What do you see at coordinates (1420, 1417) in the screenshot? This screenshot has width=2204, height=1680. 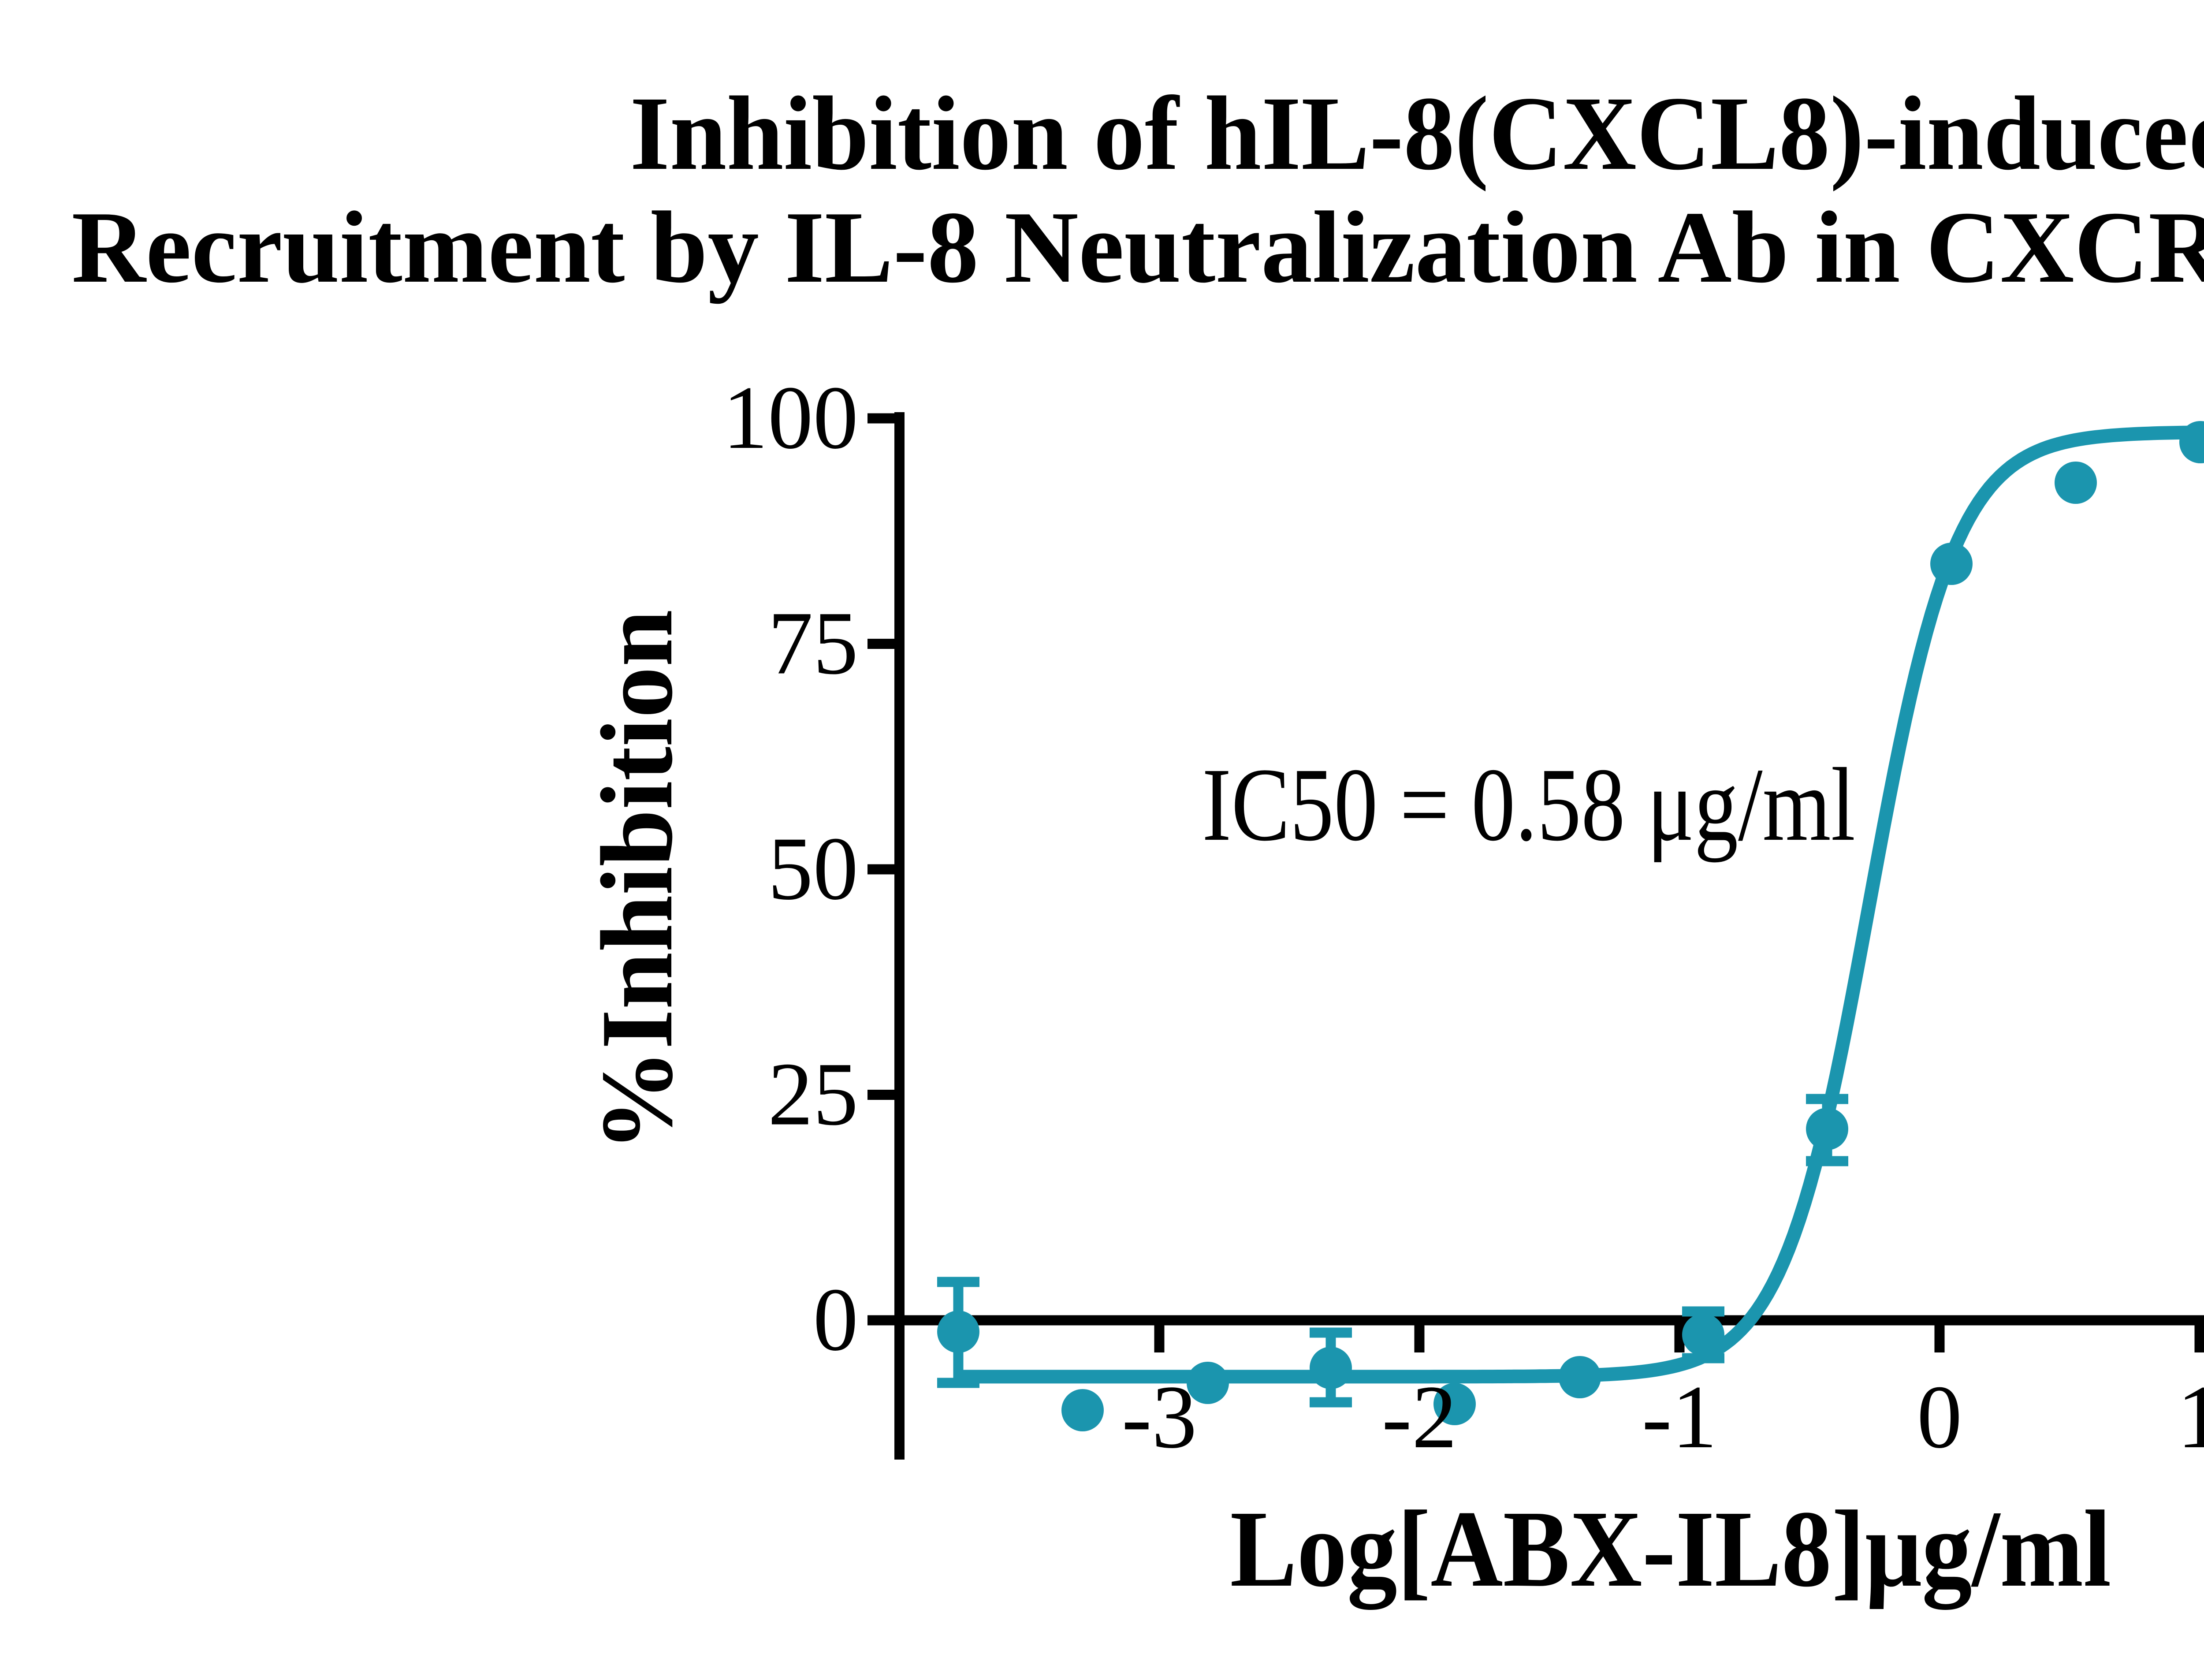 I see `svg-text: -2` at bounding box center [1420, 1417].